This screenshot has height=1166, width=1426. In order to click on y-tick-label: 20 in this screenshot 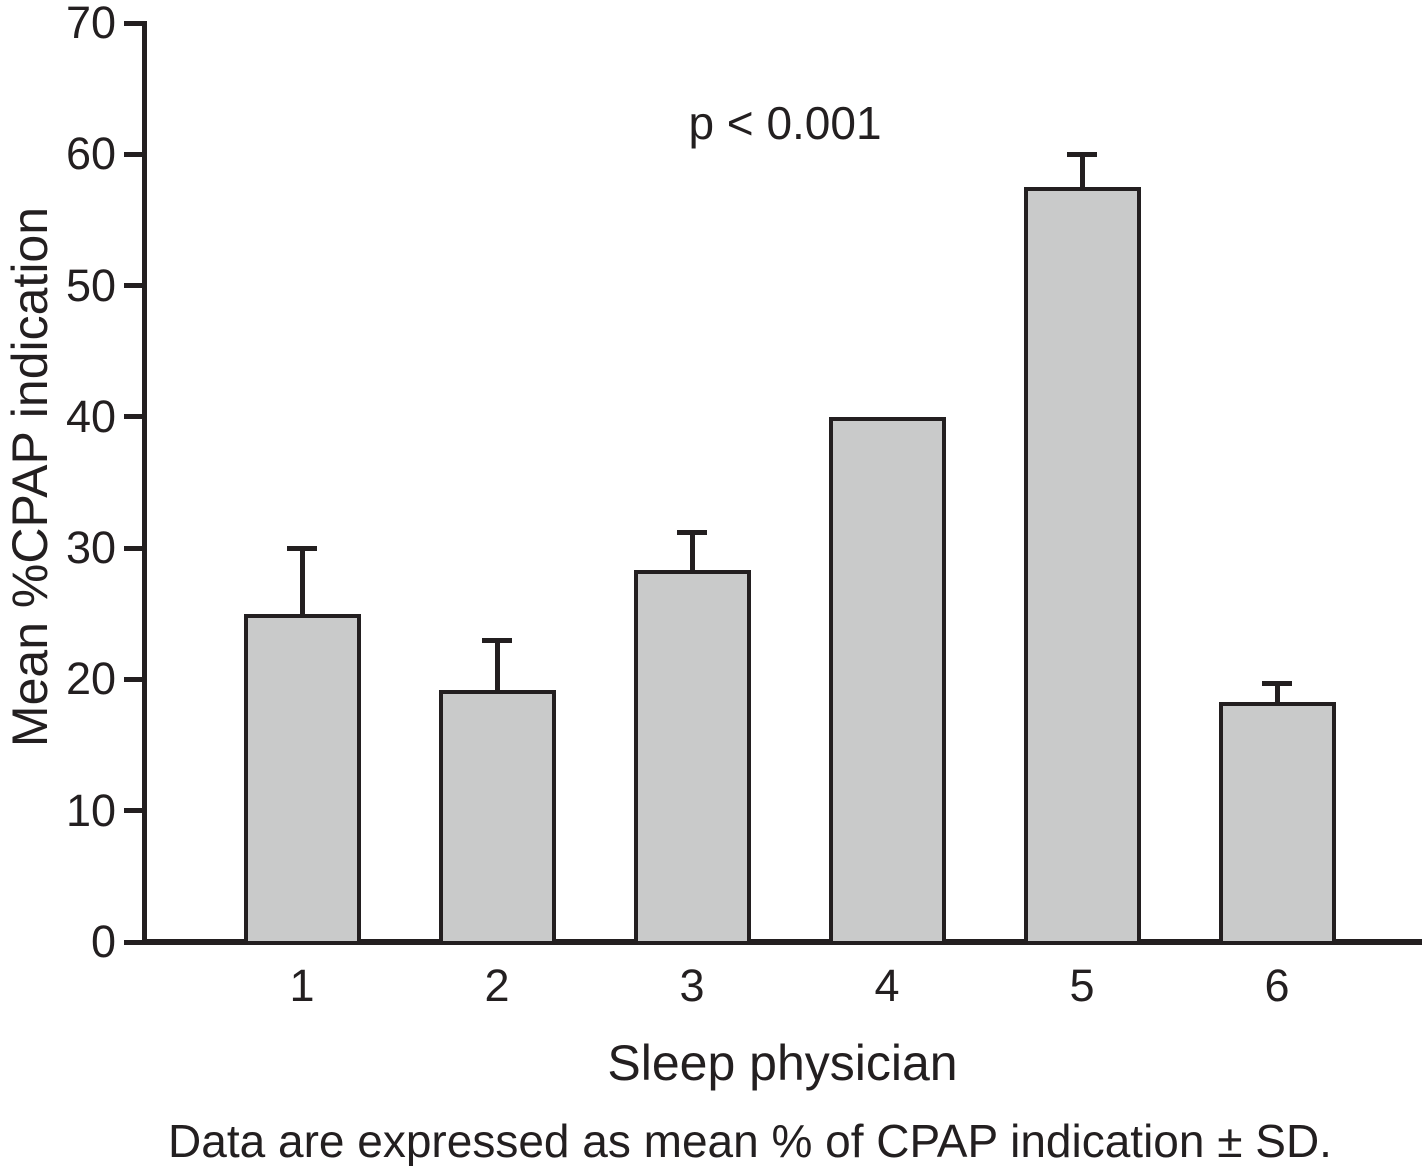, I will do `click(90, 679)`.